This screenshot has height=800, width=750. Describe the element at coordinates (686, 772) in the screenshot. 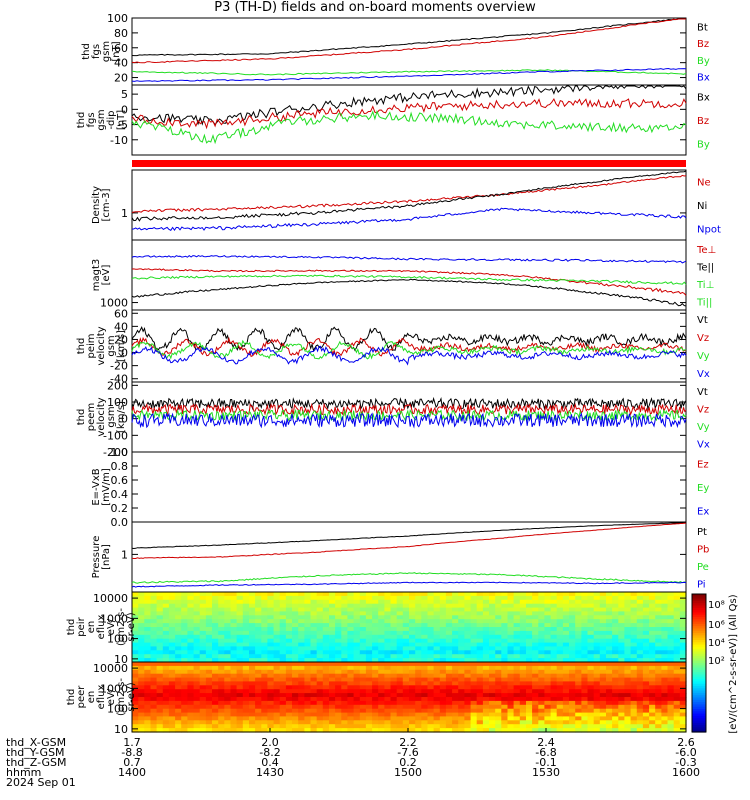

I see `footer-value: 1600` at that location.